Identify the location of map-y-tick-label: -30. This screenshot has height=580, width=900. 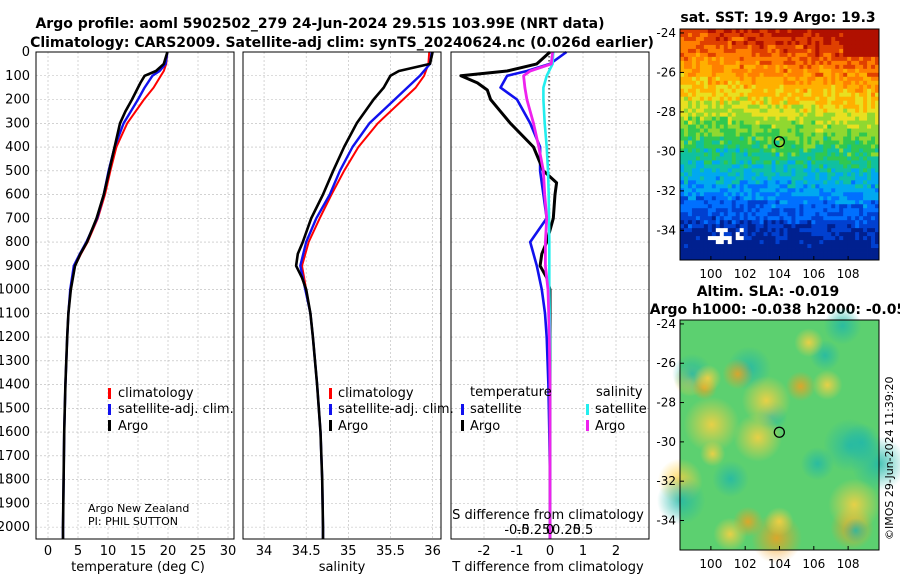
(666, 442).